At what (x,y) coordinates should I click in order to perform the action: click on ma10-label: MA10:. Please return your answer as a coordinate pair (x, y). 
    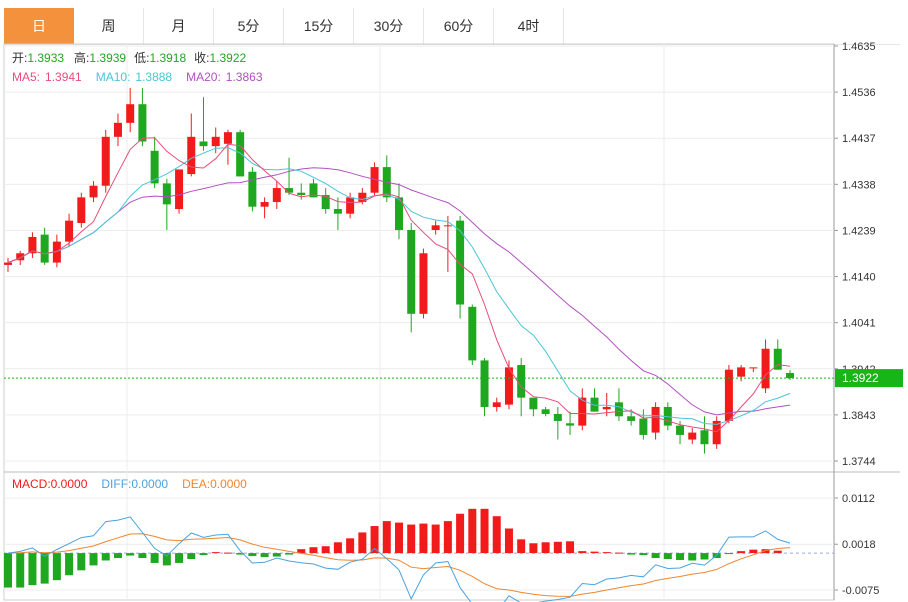
    Looking at the image, I should click on (113, 77).